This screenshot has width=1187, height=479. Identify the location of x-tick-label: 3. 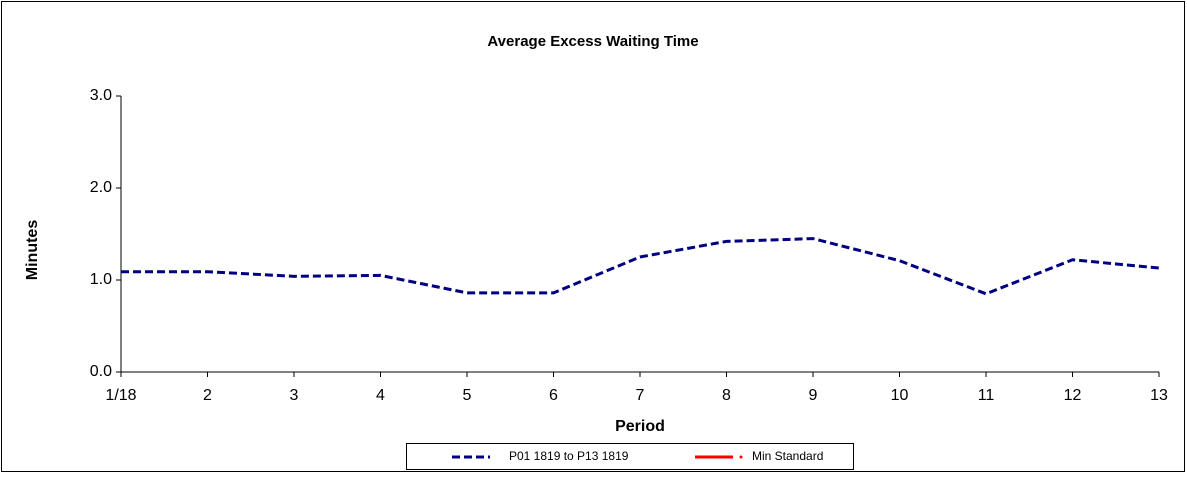
(294, 395).